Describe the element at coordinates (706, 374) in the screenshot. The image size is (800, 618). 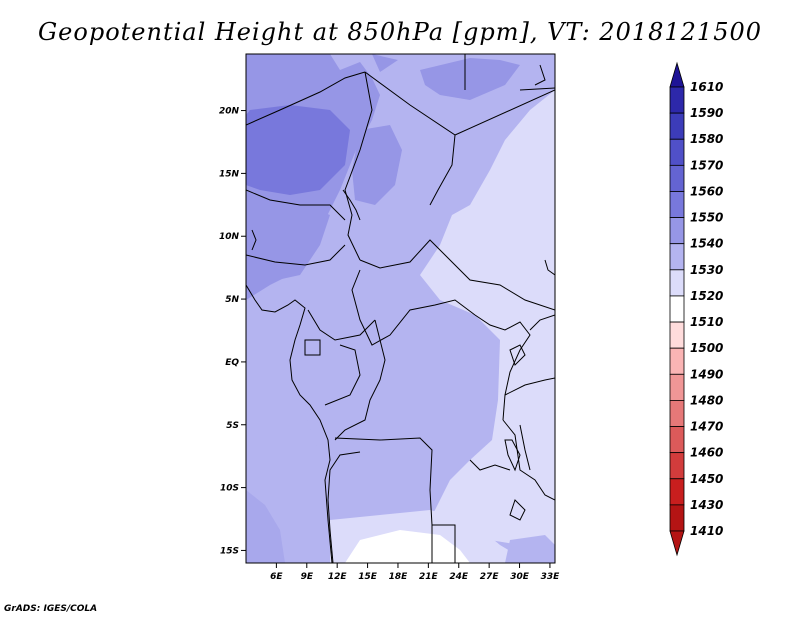
I see `colorbar-label: 1490` at that location.